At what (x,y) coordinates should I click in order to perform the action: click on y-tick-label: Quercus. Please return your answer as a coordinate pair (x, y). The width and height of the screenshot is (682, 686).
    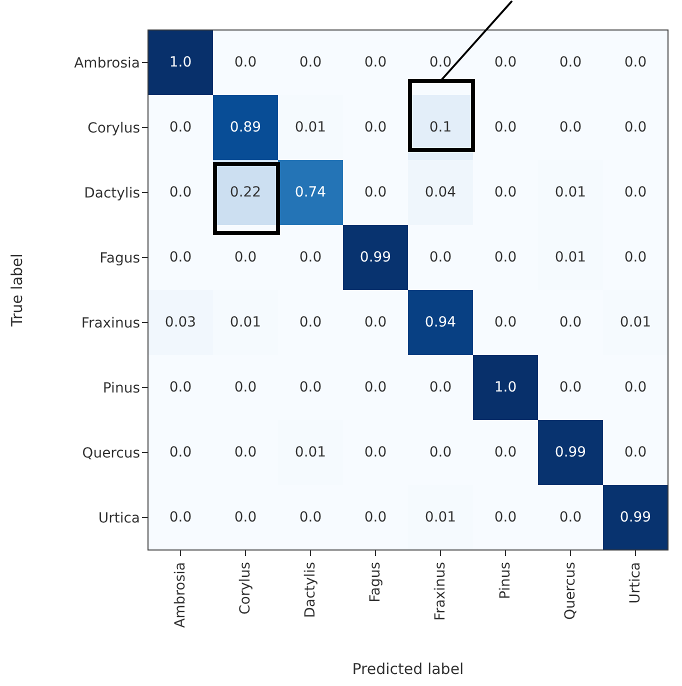
    Looking at the image, I should click on (111, 453).